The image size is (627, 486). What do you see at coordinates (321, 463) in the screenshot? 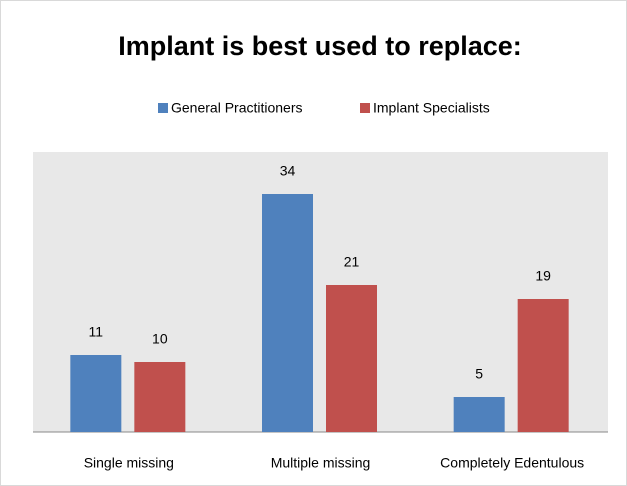
I see `x-tick-label: Multiple missing` at bounding box center [321, 463].